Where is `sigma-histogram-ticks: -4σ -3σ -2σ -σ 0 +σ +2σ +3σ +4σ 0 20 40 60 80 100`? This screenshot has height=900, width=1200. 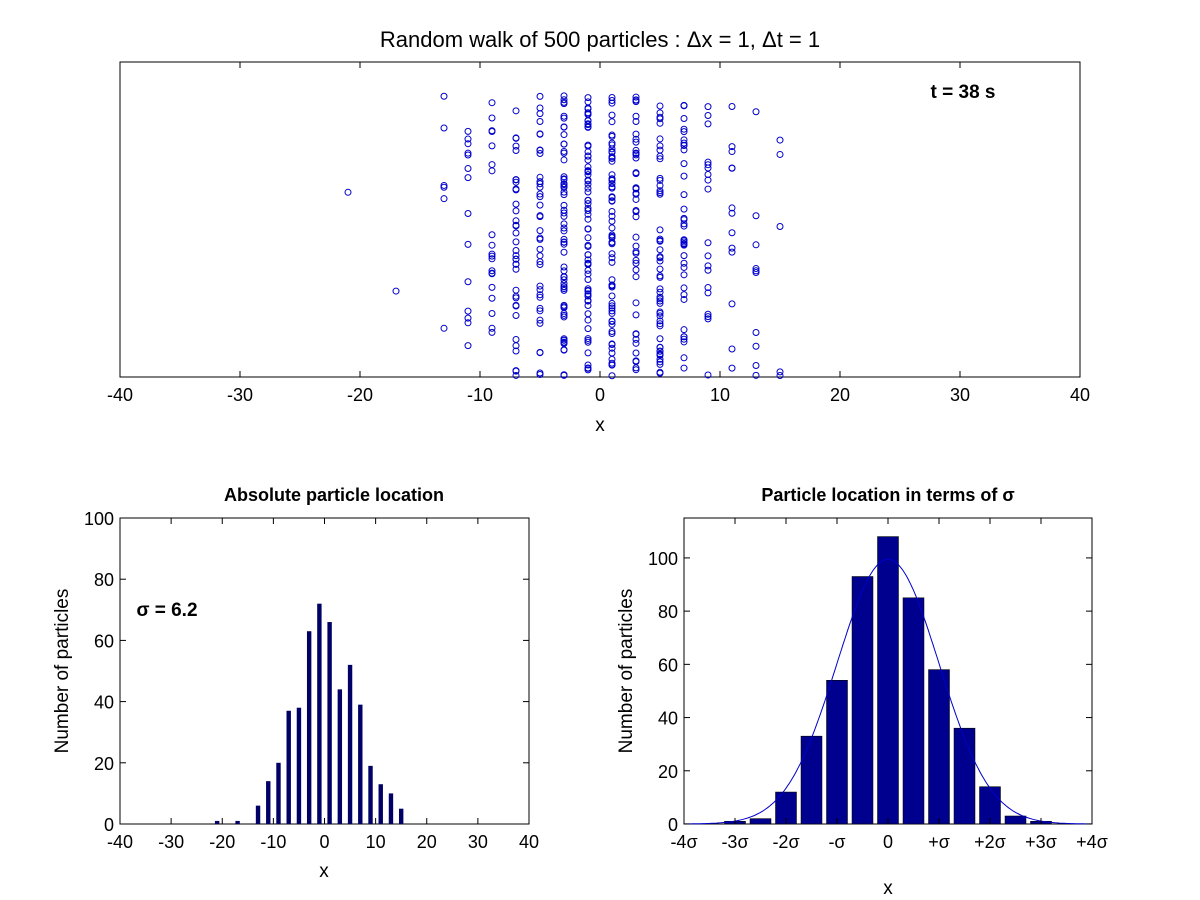 sigma-histogram-ticks: -4σ -3σ -2σ -σ 0 +σ +2σ +3σ +4σ 0 20 40 60 80 100 is located at coordinates (878, 685).